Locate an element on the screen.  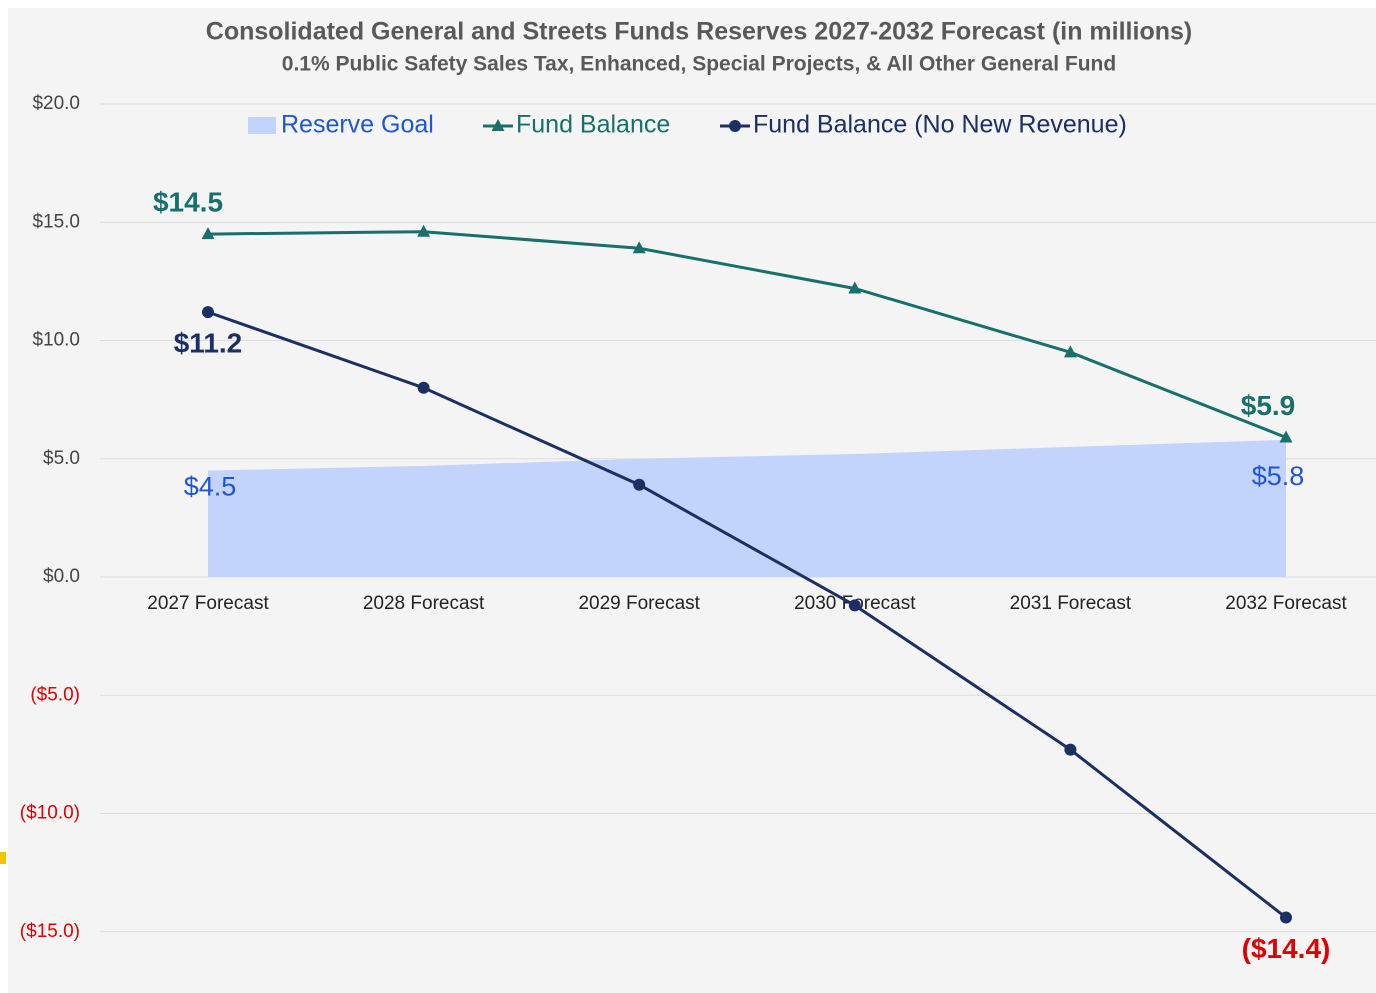
legend-label: Fund Balance (No New Revenue) is located at coordinates (940, 125).